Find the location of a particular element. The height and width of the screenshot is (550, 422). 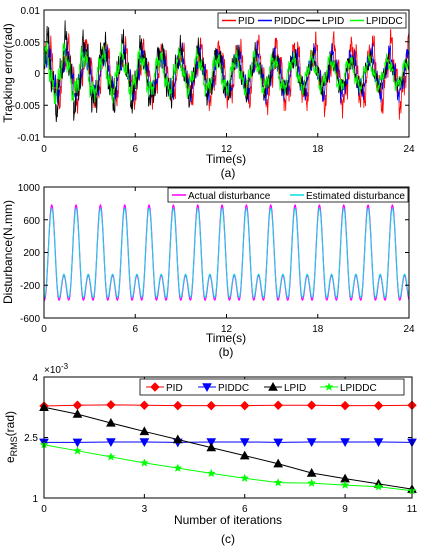

series-line-estimated-disturbance is located at coordinates (226, 253).